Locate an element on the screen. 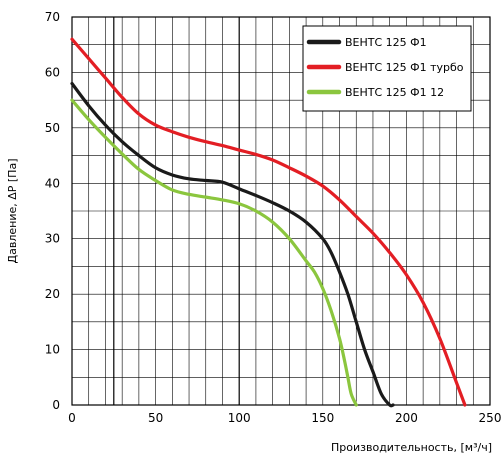 This screenshot has width=501, height=475. y-tick-labels: 0 10 20 30 40 50 60 70 is located at coordinates (52, 211).